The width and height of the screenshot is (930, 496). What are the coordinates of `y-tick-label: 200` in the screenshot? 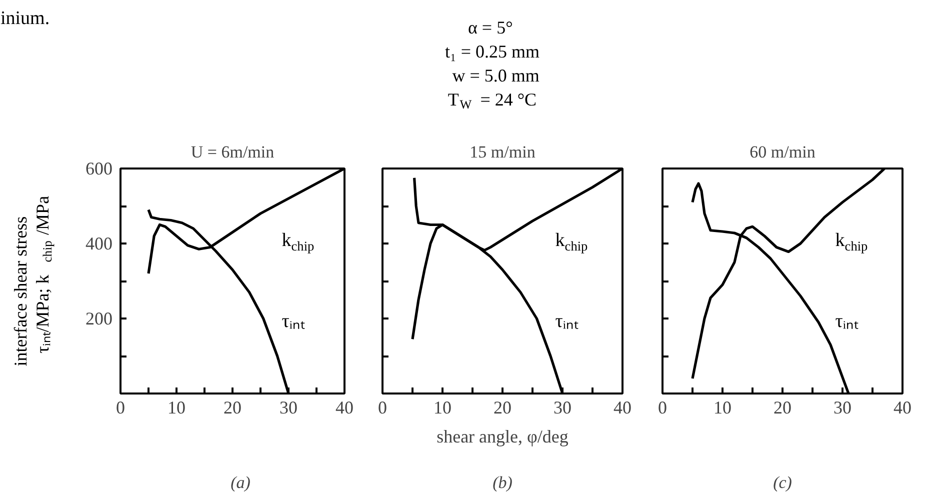 It's located at (99, 318).